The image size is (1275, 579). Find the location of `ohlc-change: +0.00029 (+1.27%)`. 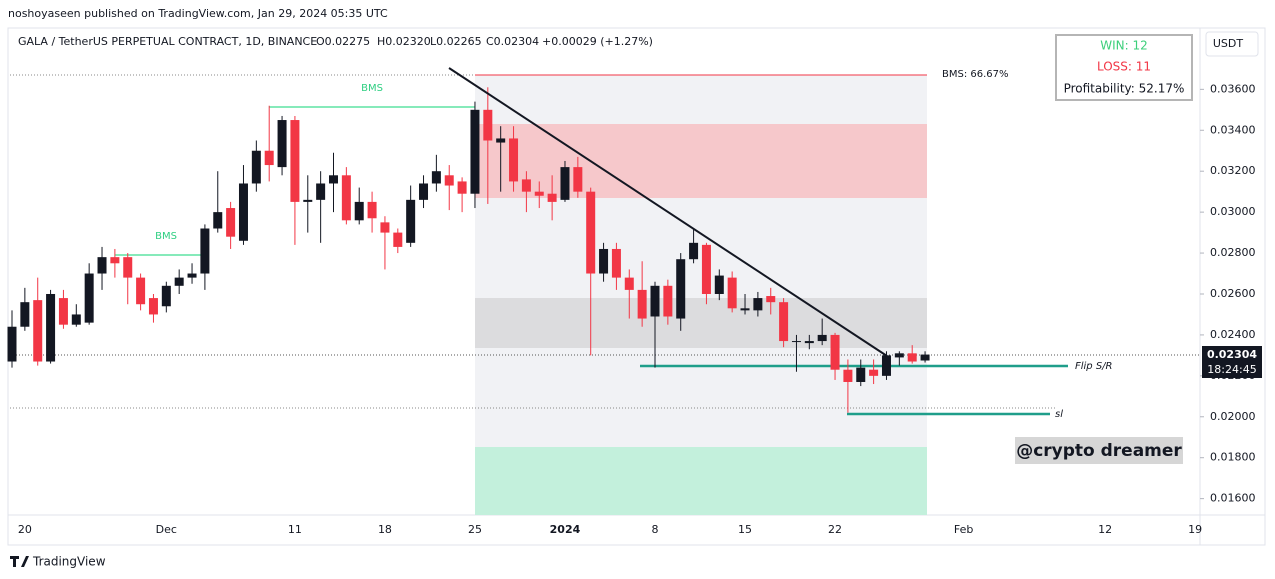

ohlc-change: +0.00029 (+1.27%) is located at coordinates (597, 41).